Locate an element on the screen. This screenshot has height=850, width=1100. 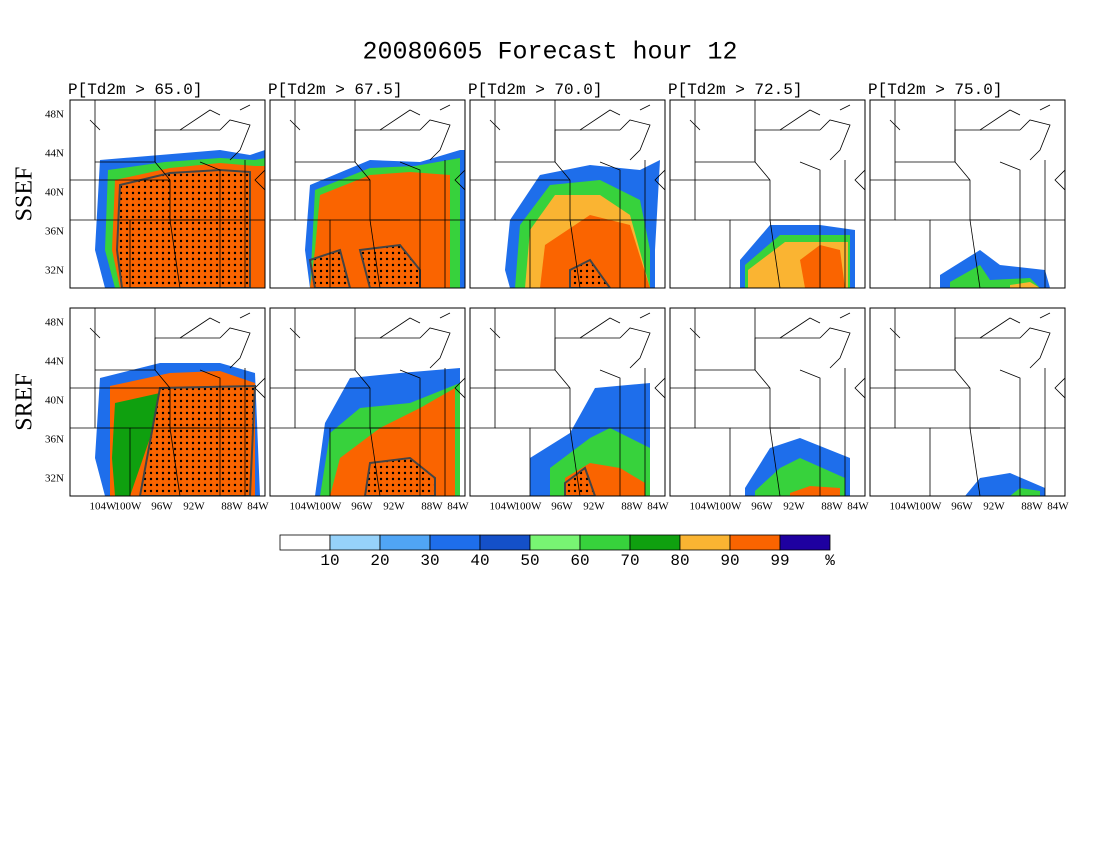
shaded-area is located at coordinates (1025, 285).